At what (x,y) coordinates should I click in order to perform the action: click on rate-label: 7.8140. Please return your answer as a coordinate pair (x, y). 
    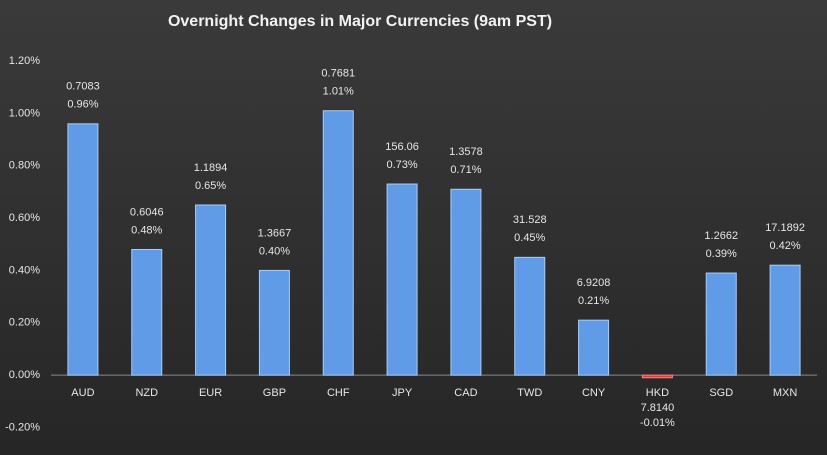
    Looking at the image, I should click on (658, 408).